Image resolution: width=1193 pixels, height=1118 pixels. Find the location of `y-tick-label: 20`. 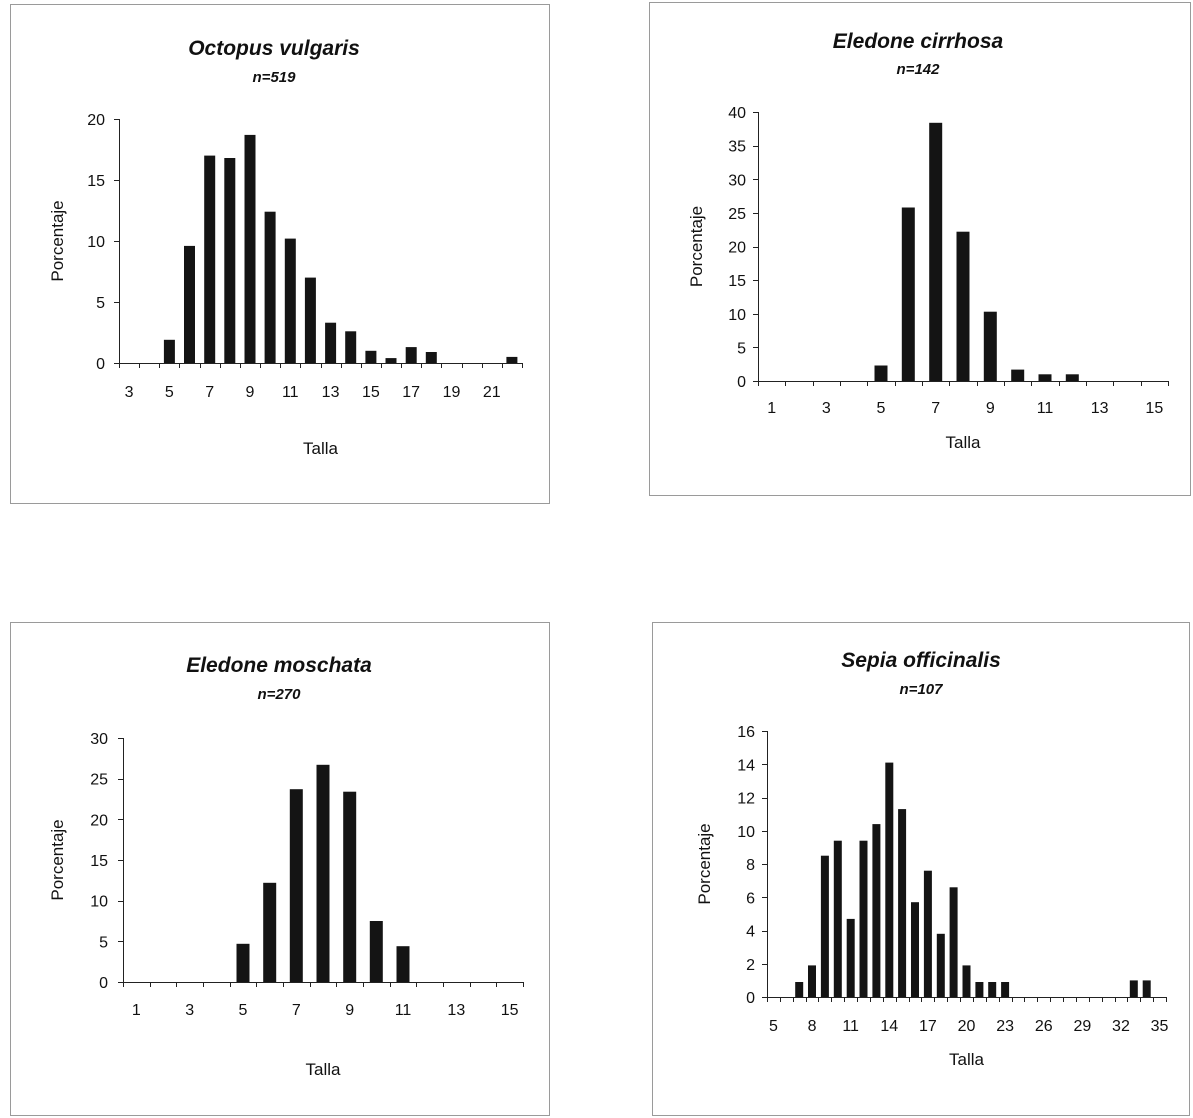

y-tick-label: 20 is located at coordinates (96, 120).